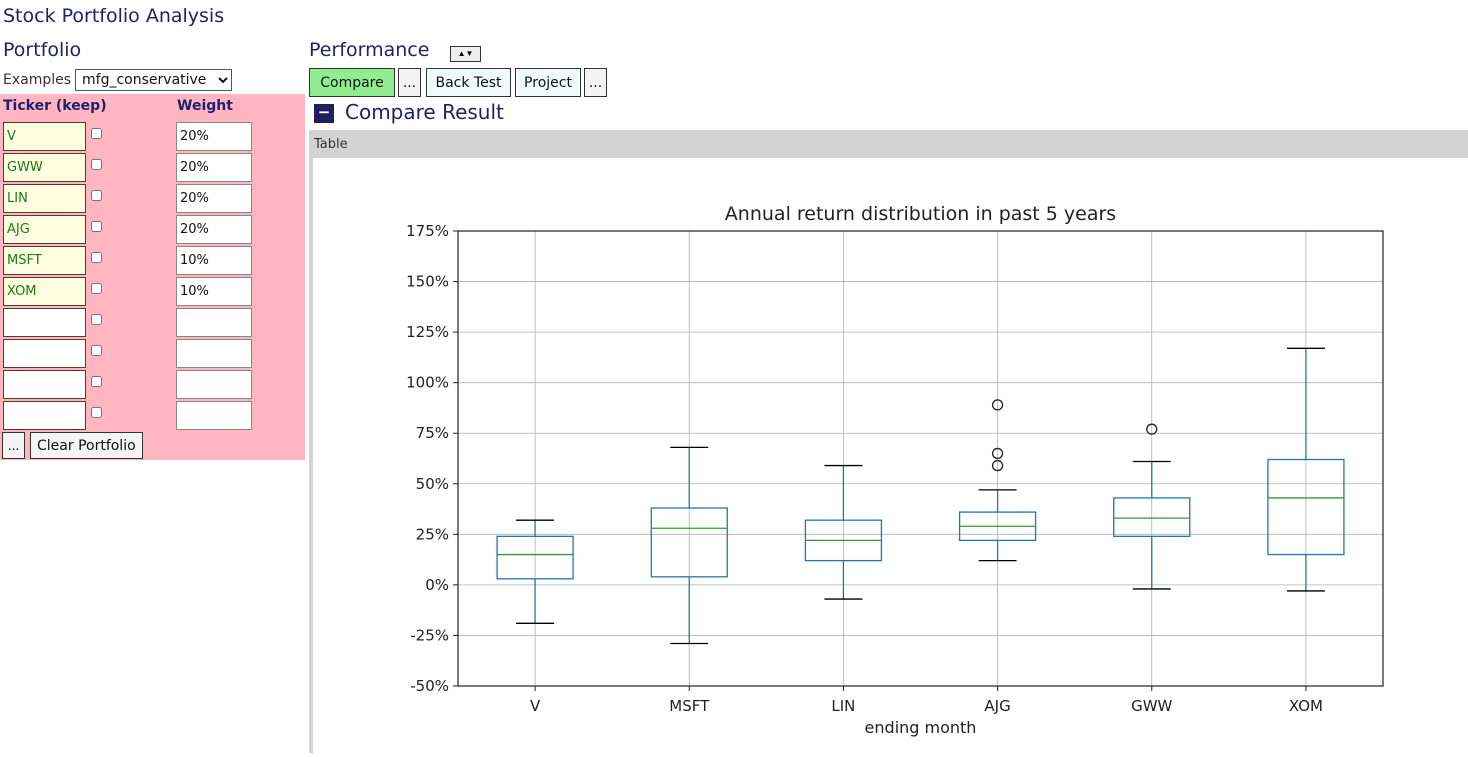  What do you see at coordinates (427, 383) in the screenshot?
I see `y-tick-label: 100%` at bounding box center [427, 383].